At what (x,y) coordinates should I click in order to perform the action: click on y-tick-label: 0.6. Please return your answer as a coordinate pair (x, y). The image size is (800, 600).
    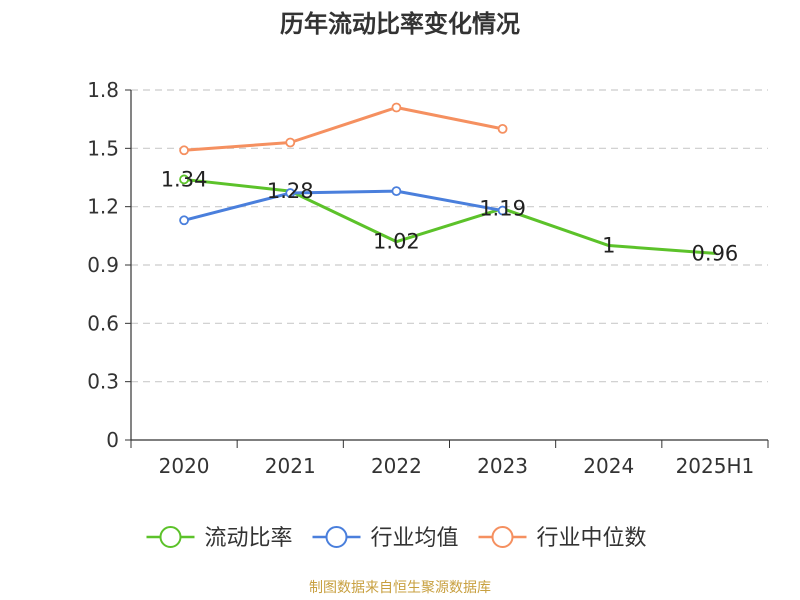
    Looking at the image, I should click on (103, 323).